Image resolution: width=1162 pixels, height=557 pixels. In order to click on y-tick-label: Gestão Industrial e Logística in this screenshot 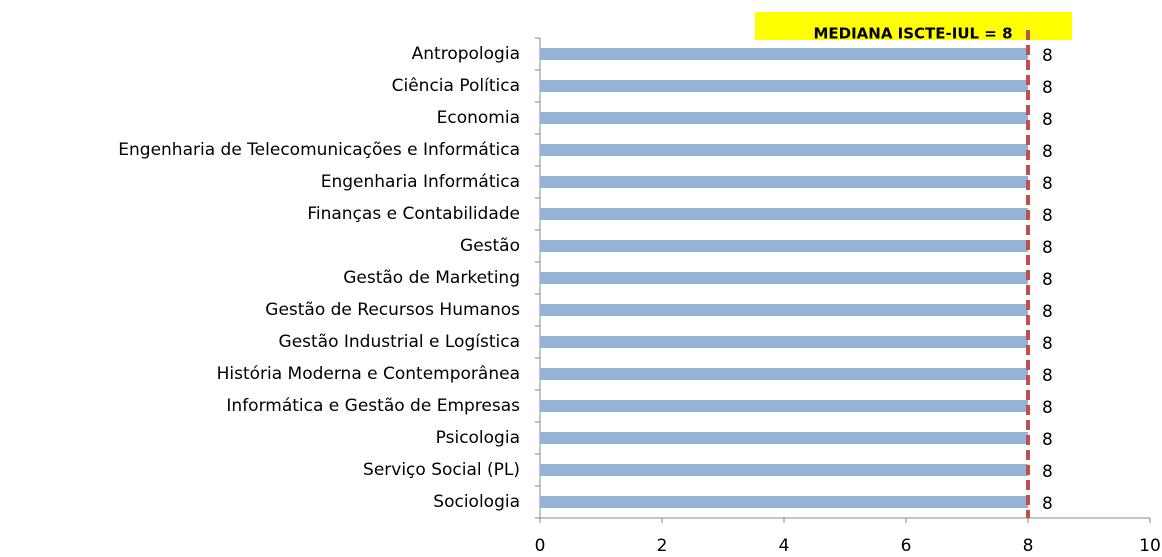, I will do `click(399, 342)`.